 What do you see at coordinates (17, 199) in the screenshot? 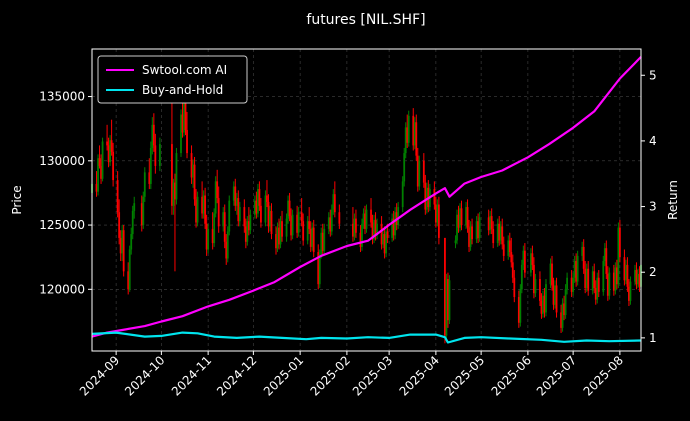
I see `y-axis-left-label: Price` at bounding box center [17, 199].